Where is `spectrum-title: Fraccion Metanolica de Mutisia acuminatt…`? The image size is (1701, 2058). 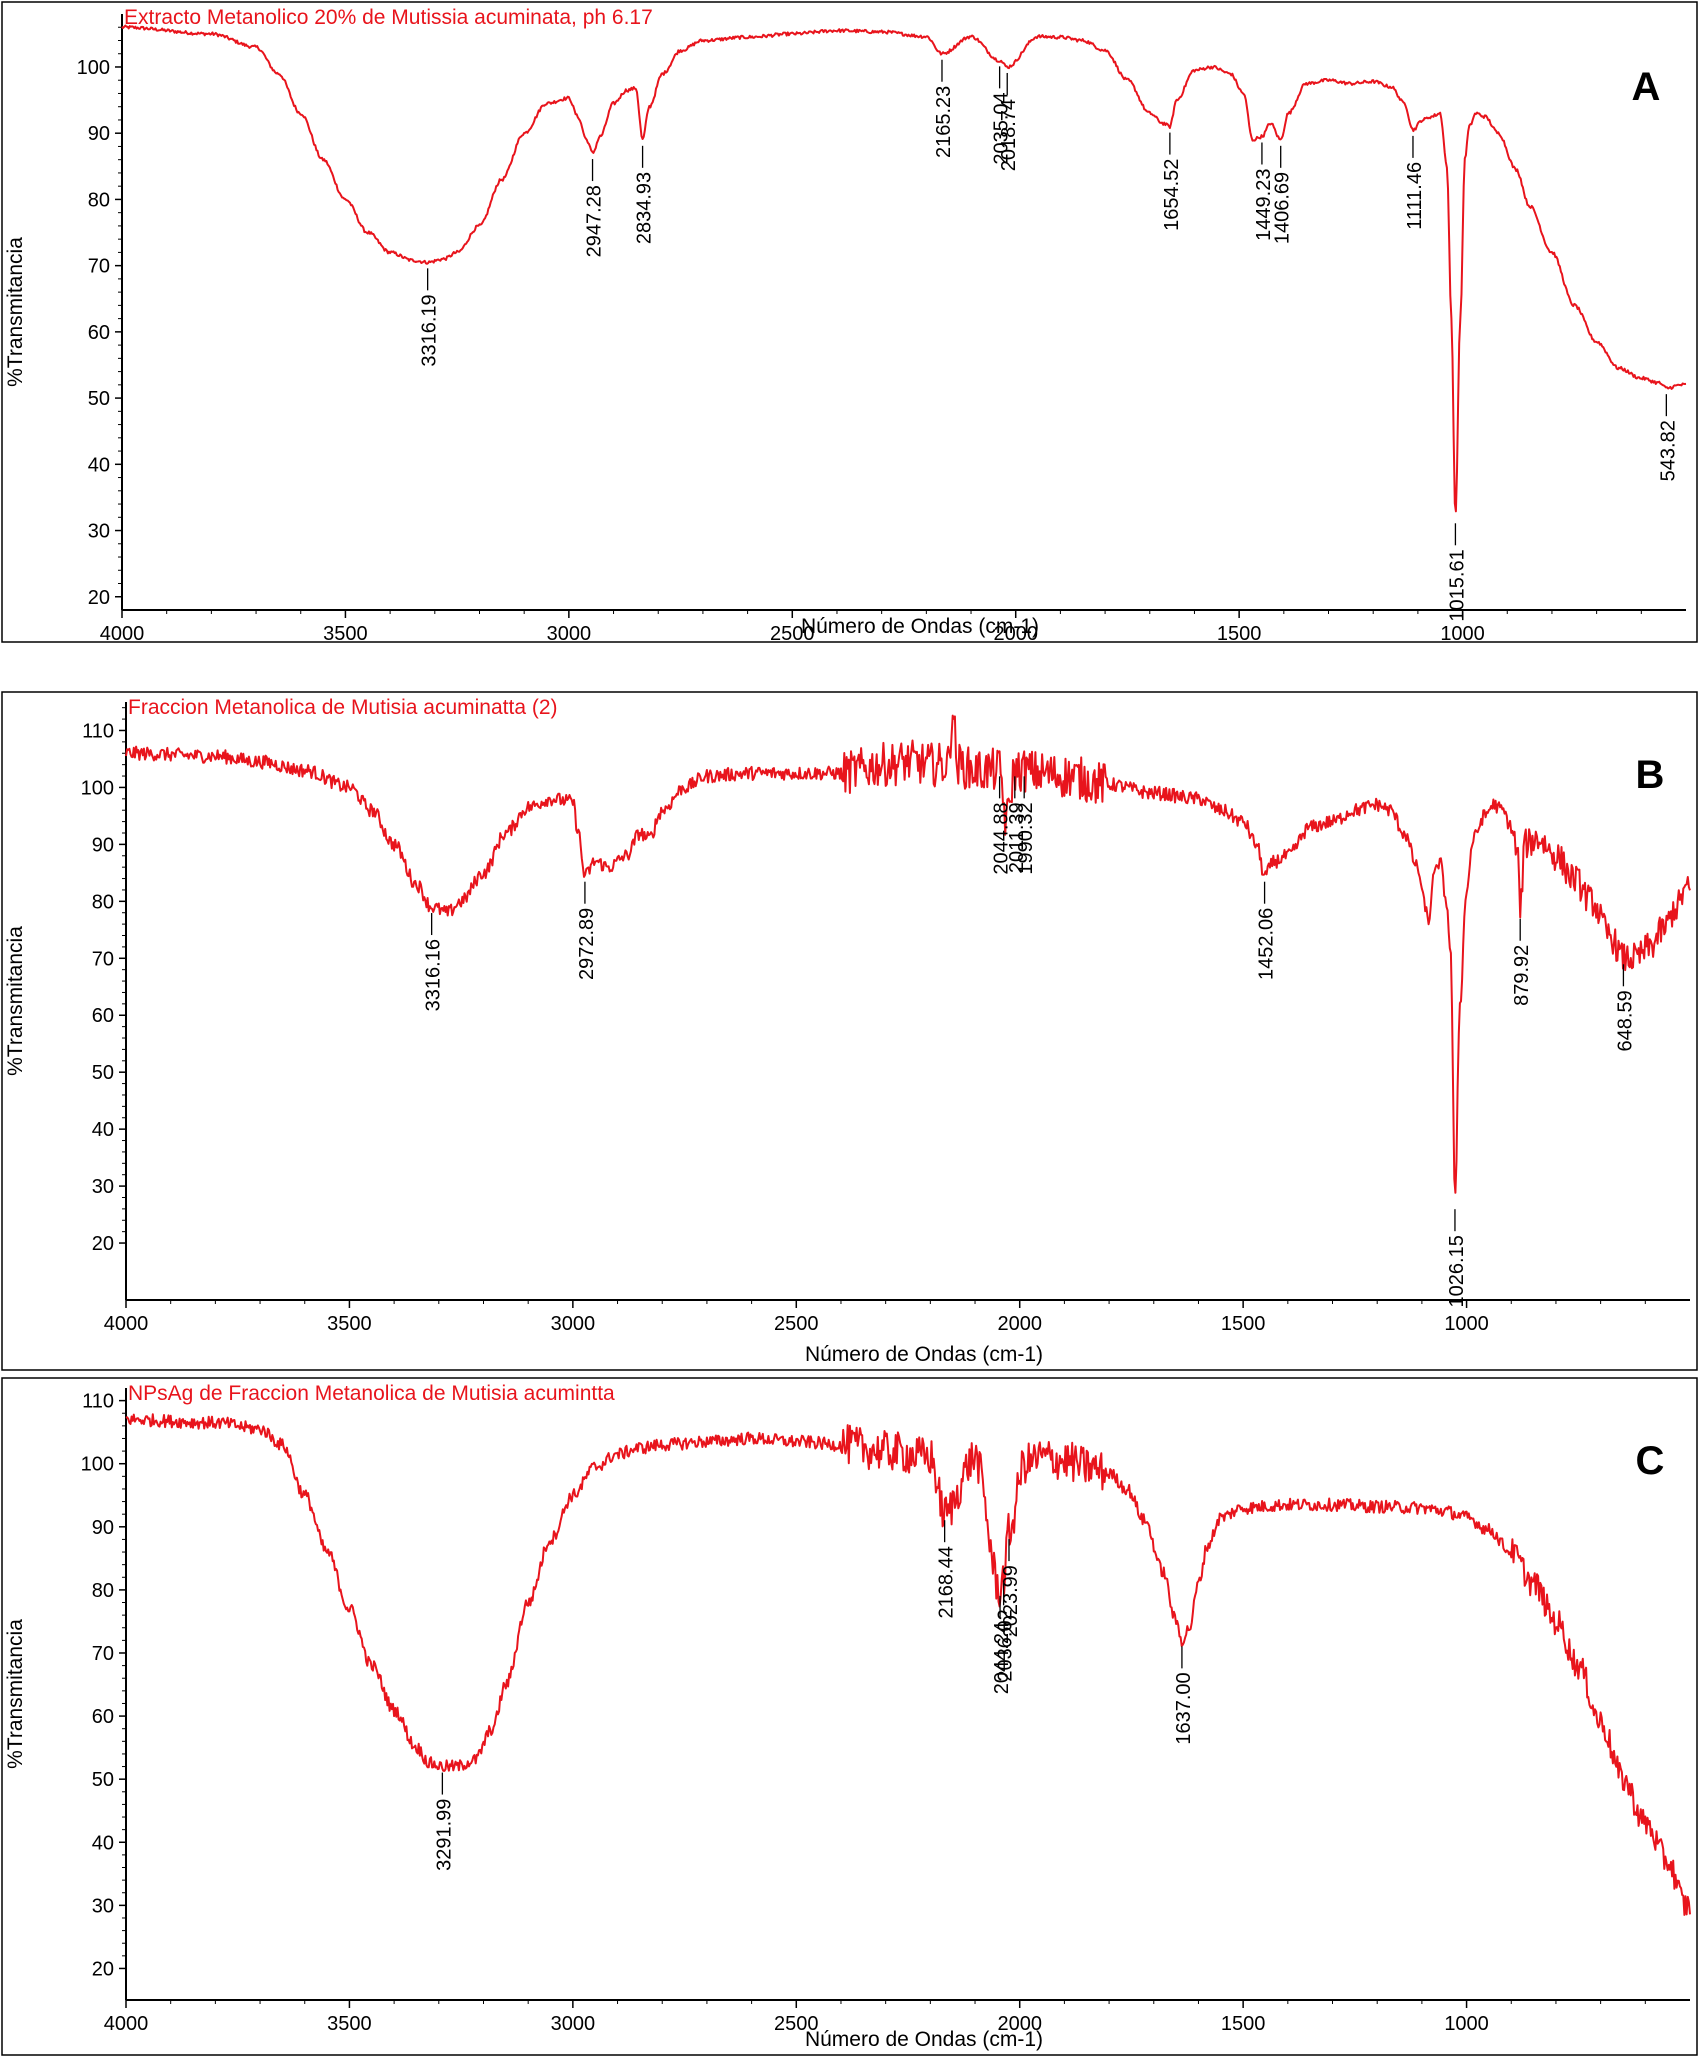 spectrum-title: Fraccion Metanolica de Mutisia acuminatt… is located at coordinates (343, 707).